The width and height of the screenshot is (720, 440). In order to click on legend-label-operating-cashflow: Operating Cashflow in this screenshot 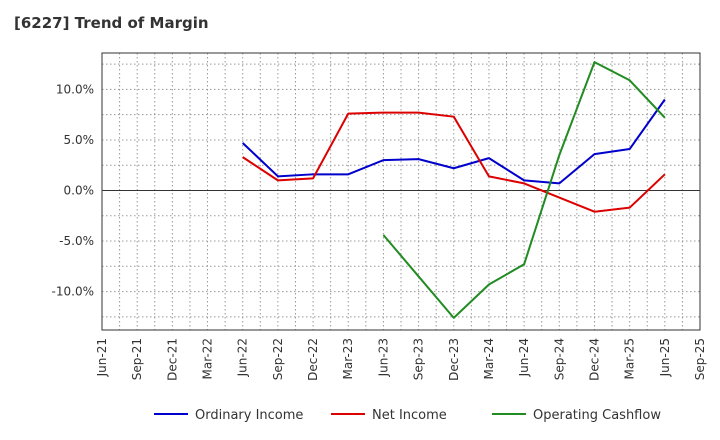, I will do `click(597, 415)`.